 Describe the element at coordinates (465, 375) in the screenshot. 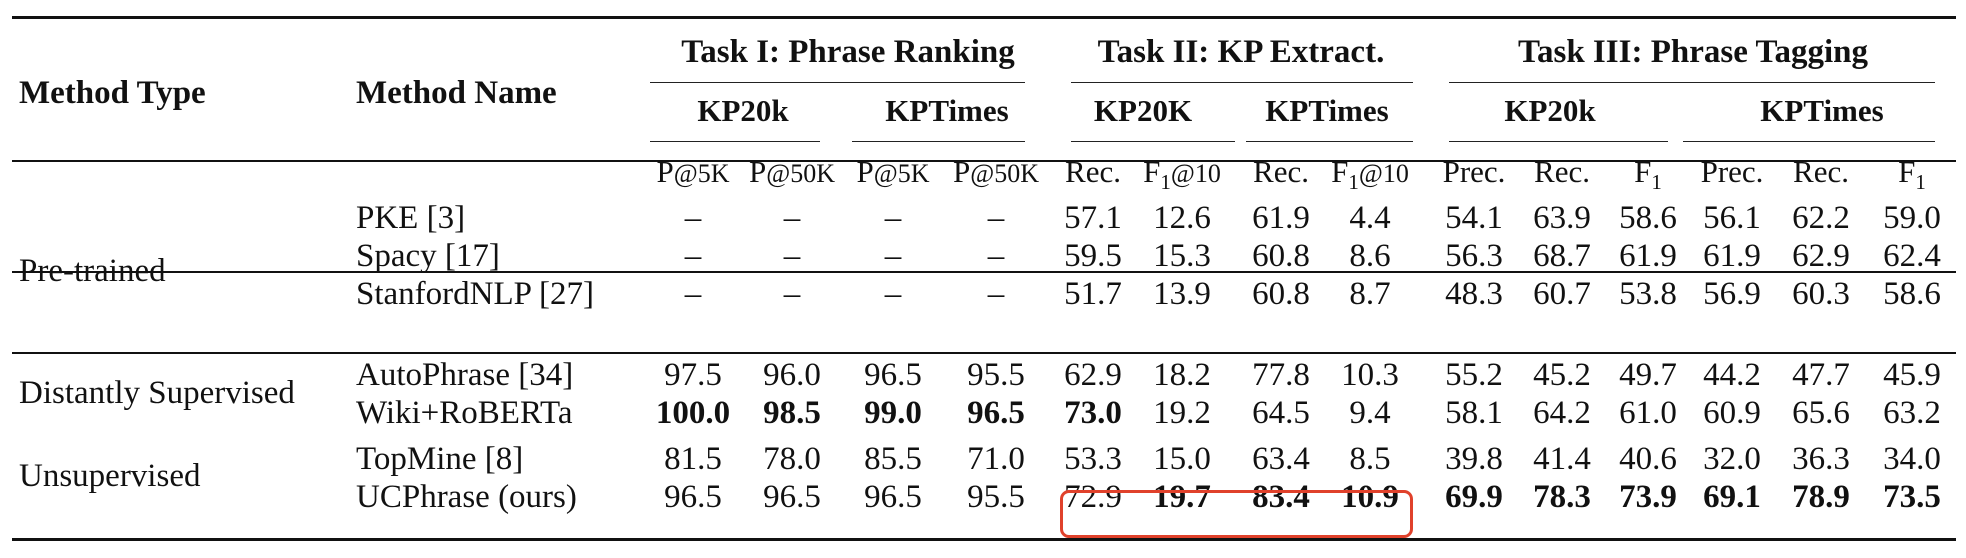

I see `method-name: AutoPhrase [34]` at that location.